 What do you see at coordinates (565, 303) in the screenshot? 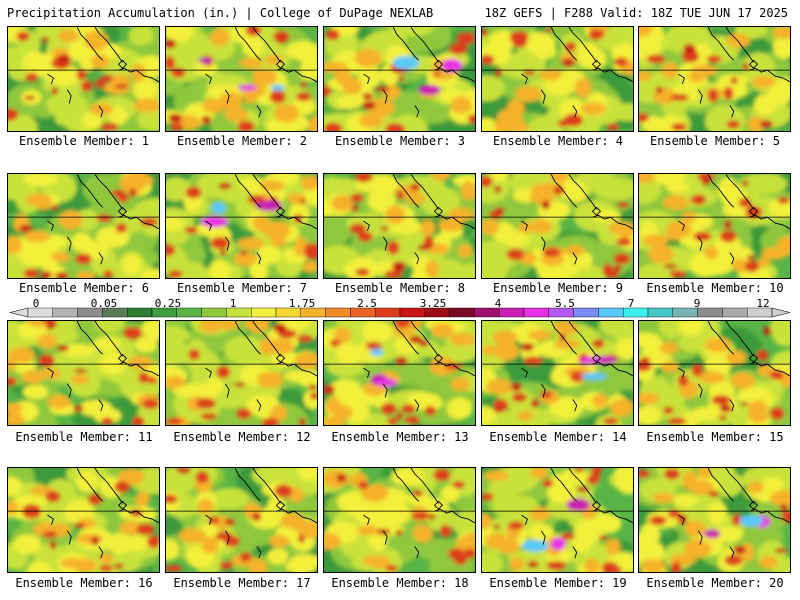
I see `colorbar-tick-label: 5.5` at bounding box center [565, 303].